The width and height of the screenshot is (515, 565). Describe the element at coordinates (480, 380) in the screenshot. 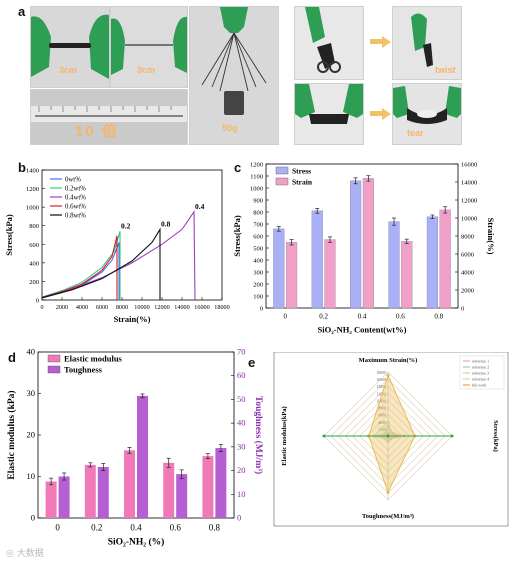

I see `legend-label: reference 4` at that location.